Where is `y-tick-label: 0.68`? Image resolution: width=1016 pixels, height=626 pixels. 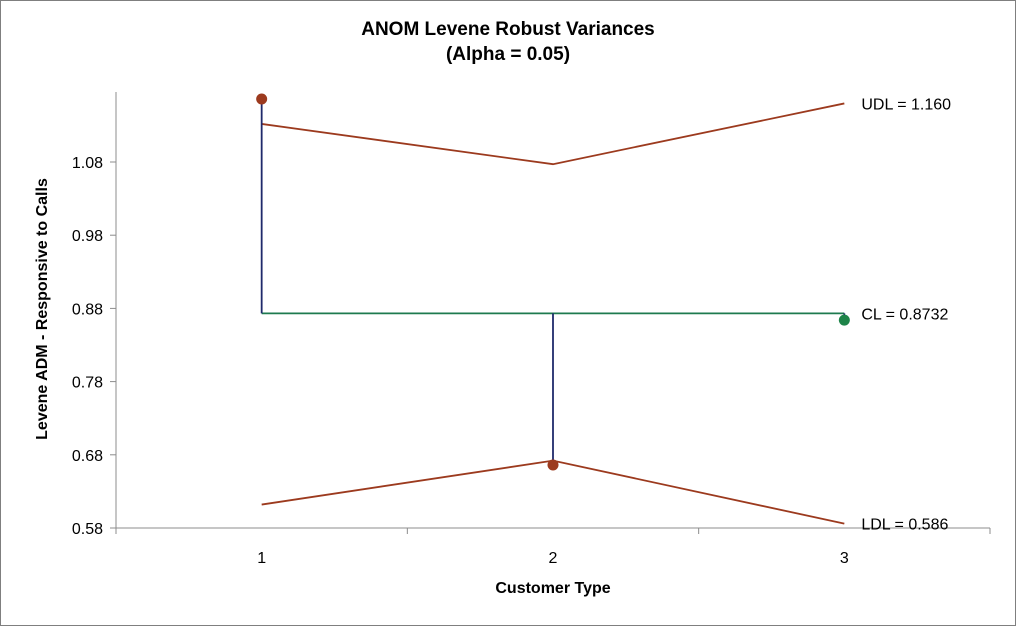 y-tick-label: 0.68 is located at coordinates (87, 456).